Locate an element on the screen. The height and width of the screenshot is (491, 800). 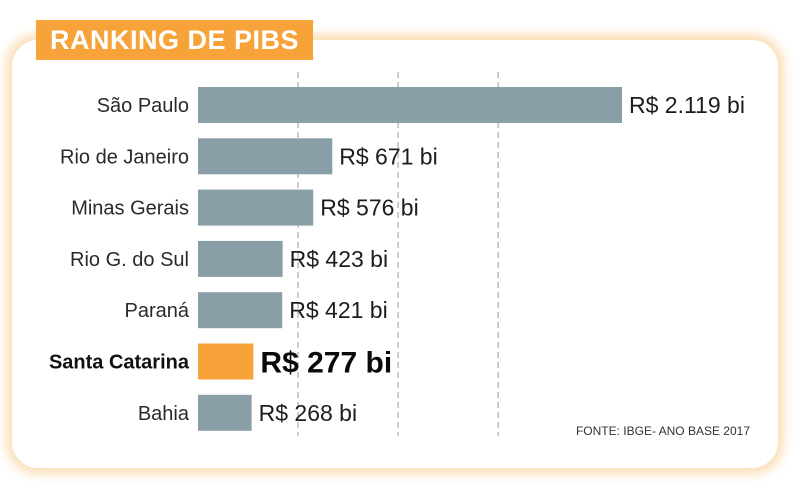
value-label: R$ 423 bi is located at coordinates (339, 259).